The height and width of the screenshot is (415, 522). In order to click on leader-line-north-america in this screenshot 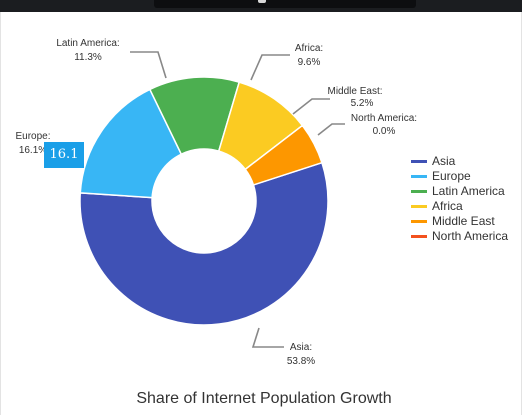, I will do `click(331, 129)`.